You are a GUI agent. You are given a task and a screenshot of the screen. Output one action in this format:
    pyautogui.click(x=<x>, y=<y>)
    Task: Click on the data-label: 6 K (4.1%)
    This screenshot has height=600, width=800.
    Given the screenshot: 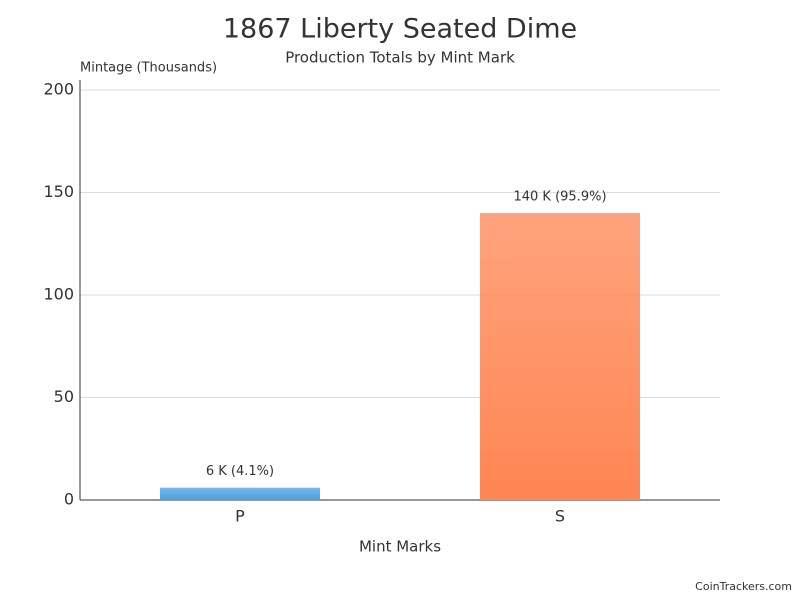 What is the action you would take?
    pyautogui.click(x=240, y=471)
    